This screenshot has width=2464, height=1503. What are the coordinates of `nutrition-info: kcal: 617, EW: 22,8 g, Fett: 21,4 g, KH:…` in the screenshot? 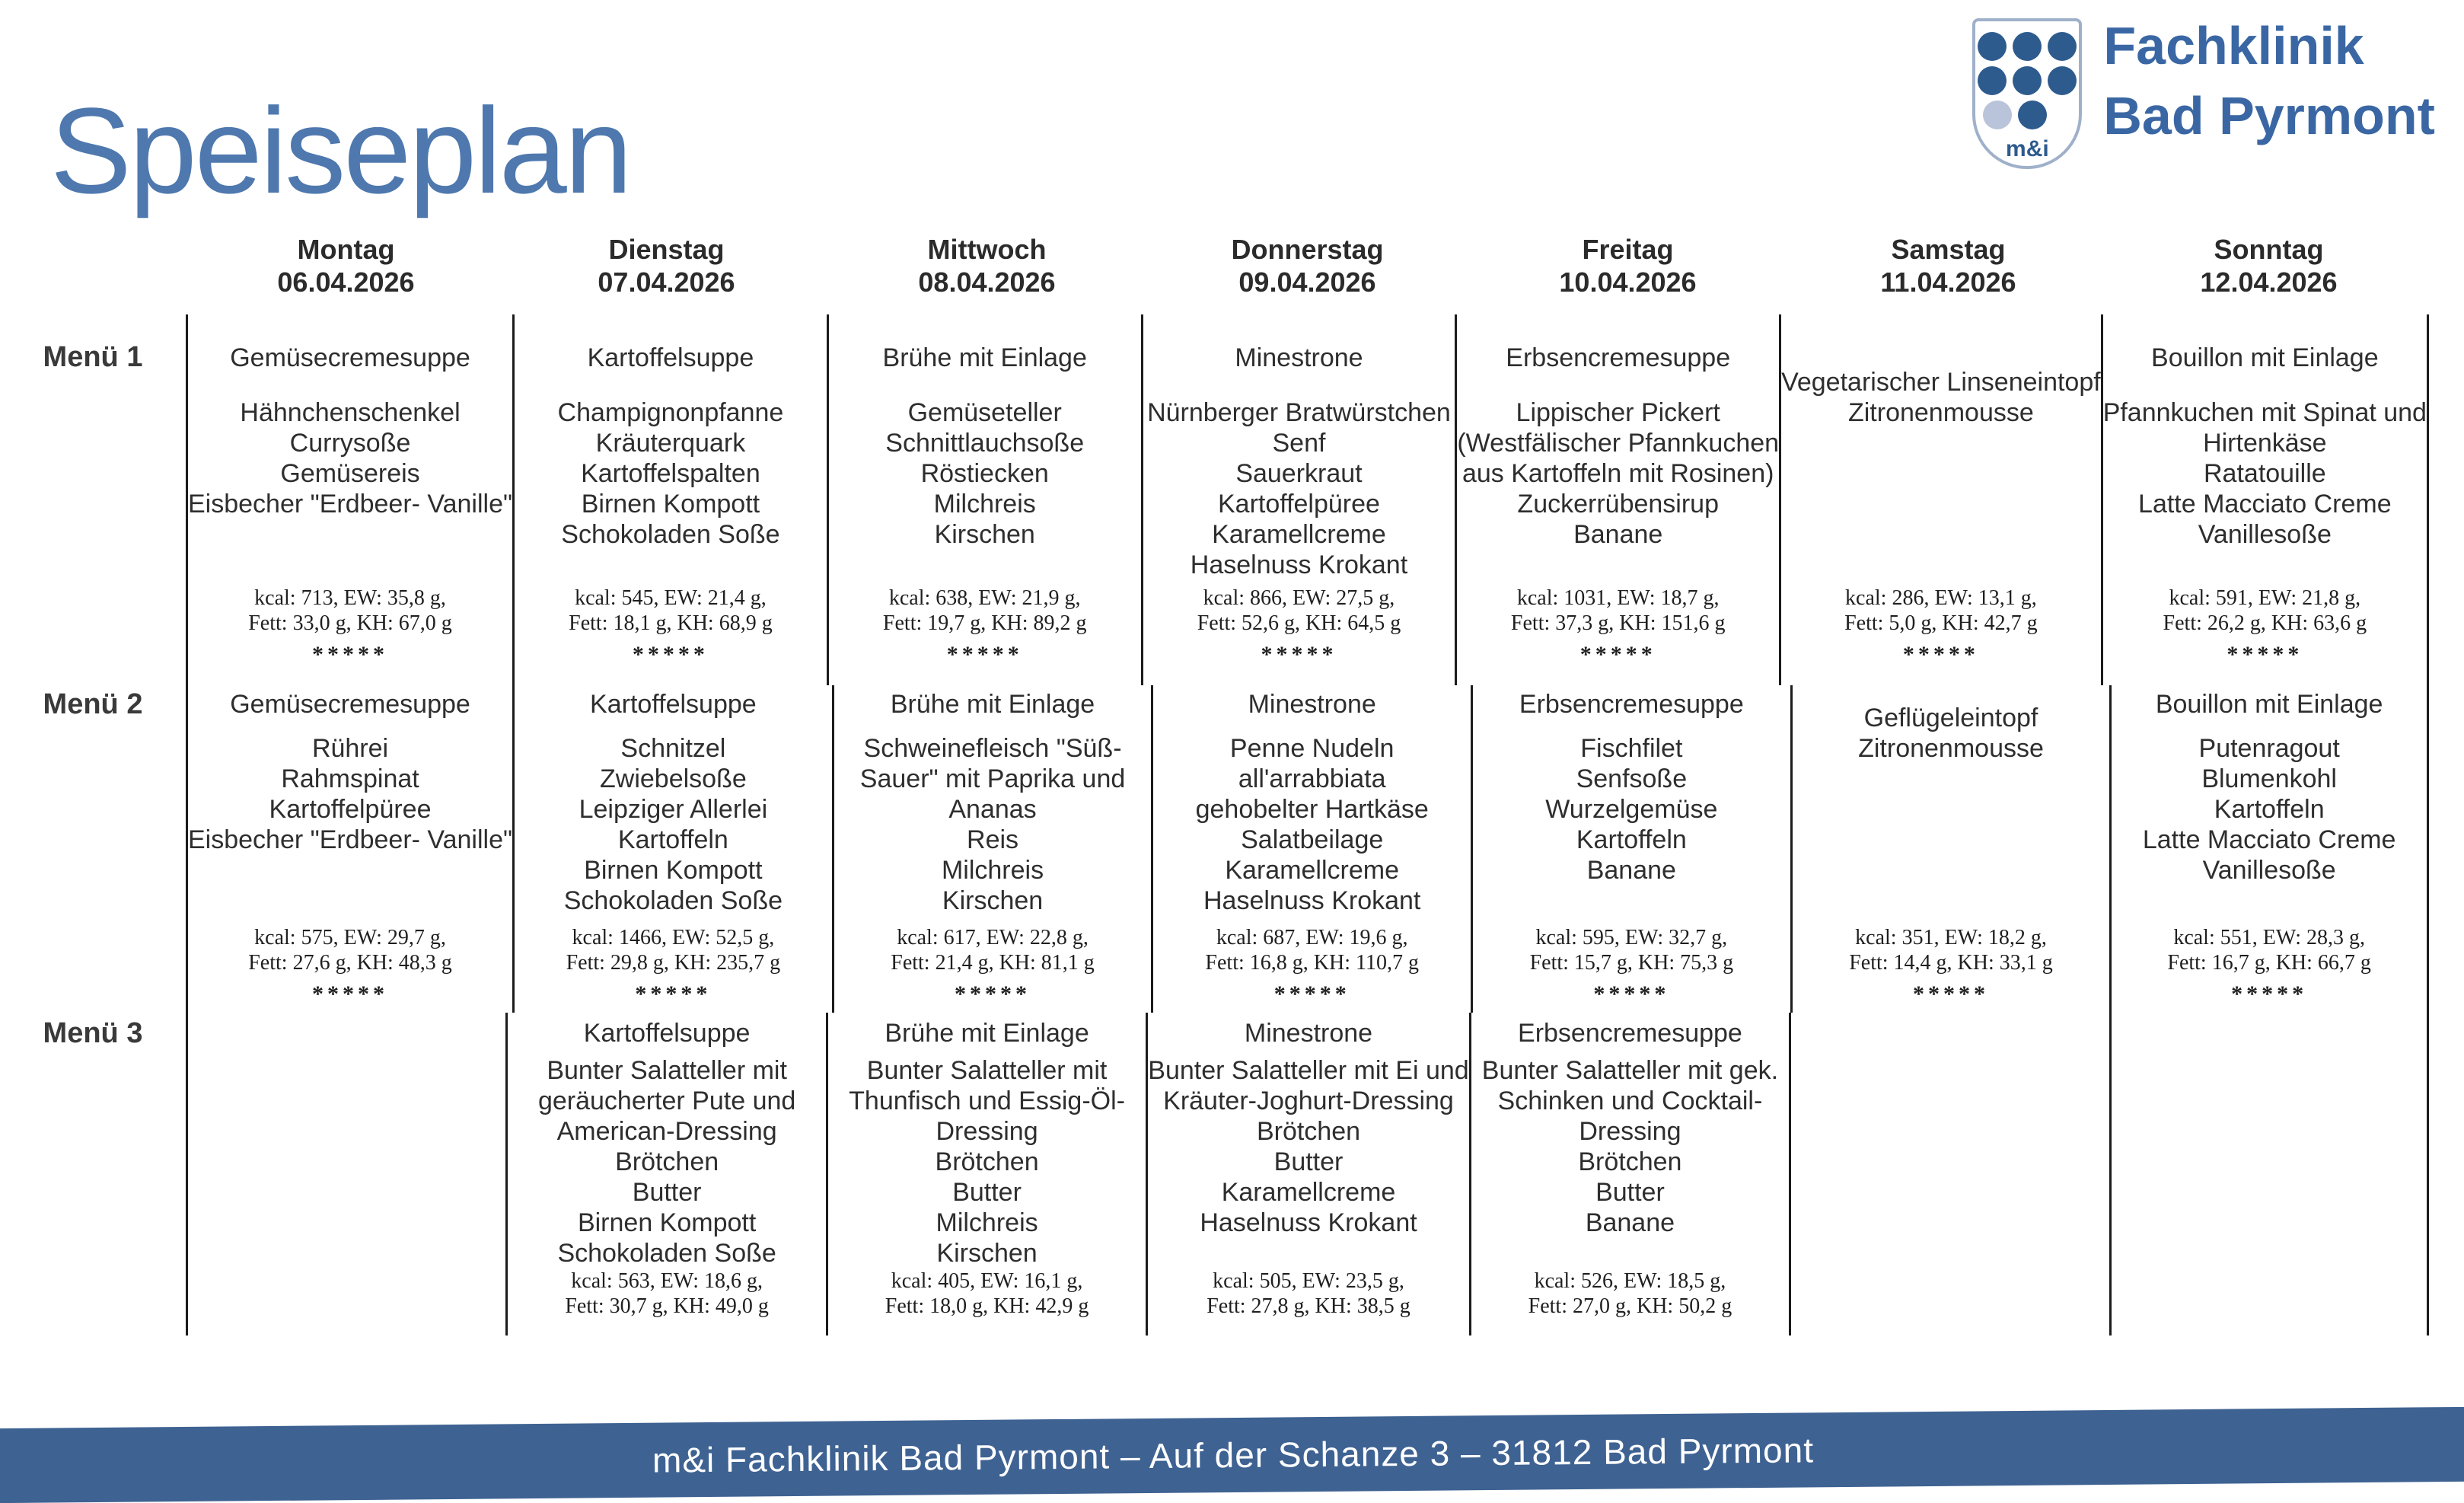 It's located at (993, 969).